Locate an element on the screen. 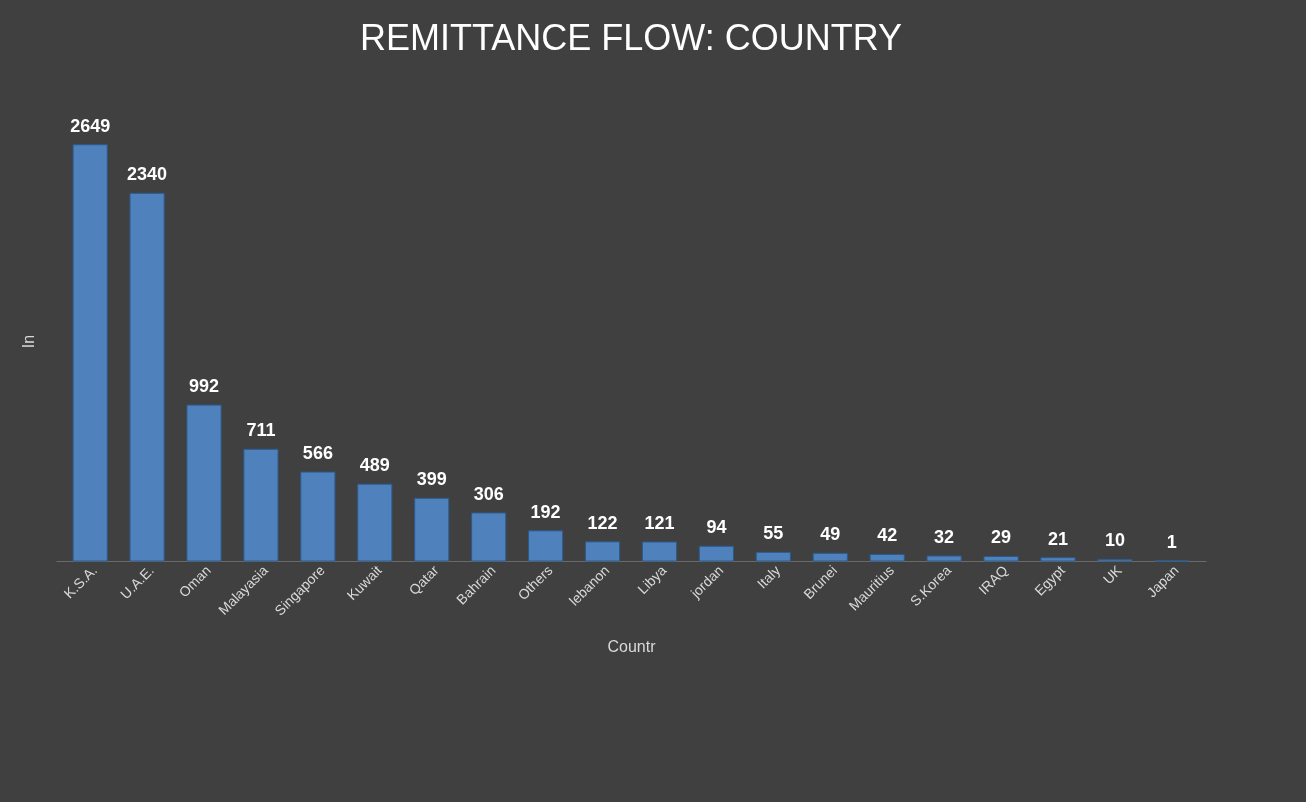 This screenshot has height=802, width=1306. data-label: 21 is located at coordinates (1057, 538).